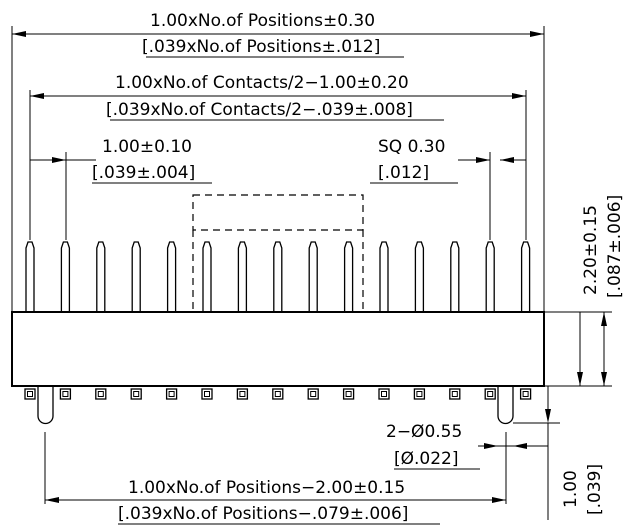  Describe the element at coordinates (266, 488) in the screenshot. I see `dim-peg-spacing-mm: 1.00xNo.of Positions−2.00±0.15` at that location.